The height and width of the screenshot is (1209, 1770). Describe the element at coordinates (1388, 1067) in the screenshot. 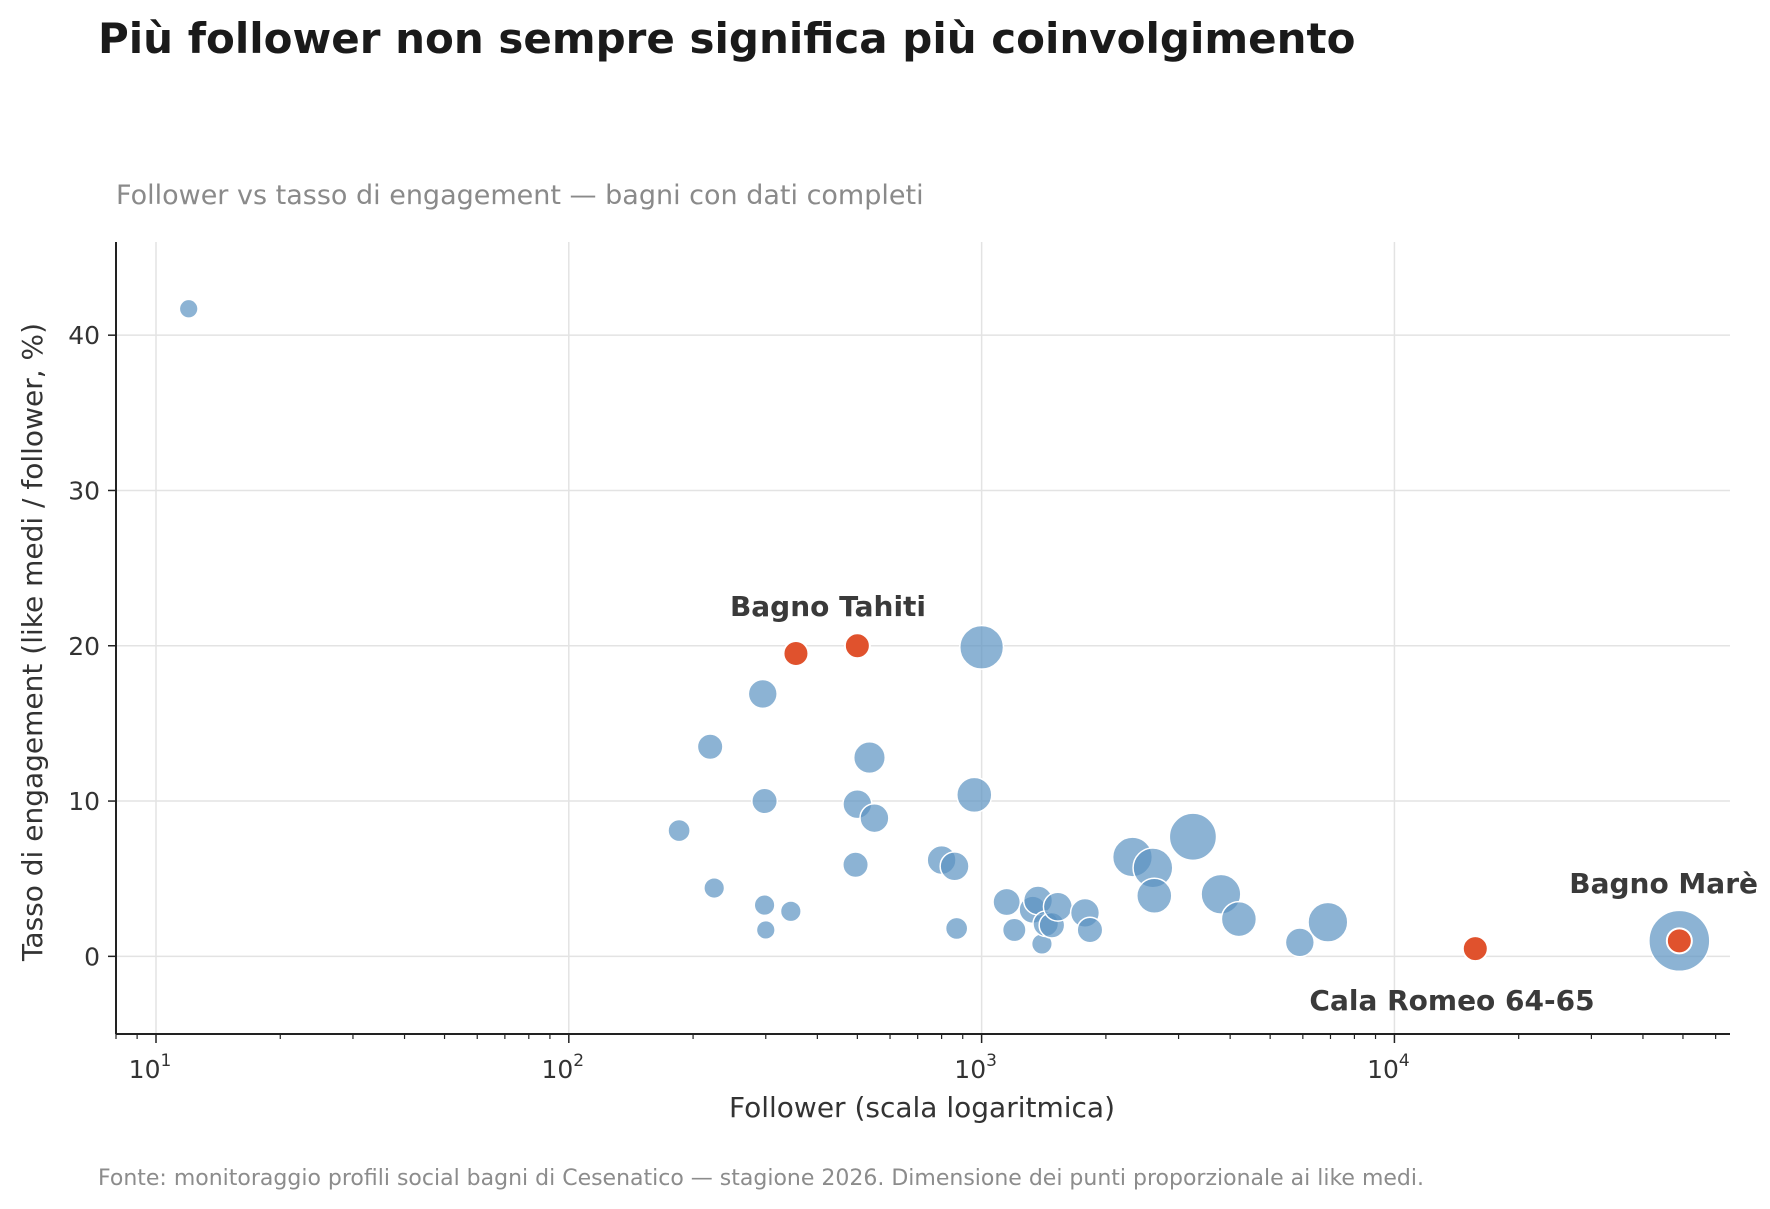

I see `x-tick-label: 10⁴` at that location.